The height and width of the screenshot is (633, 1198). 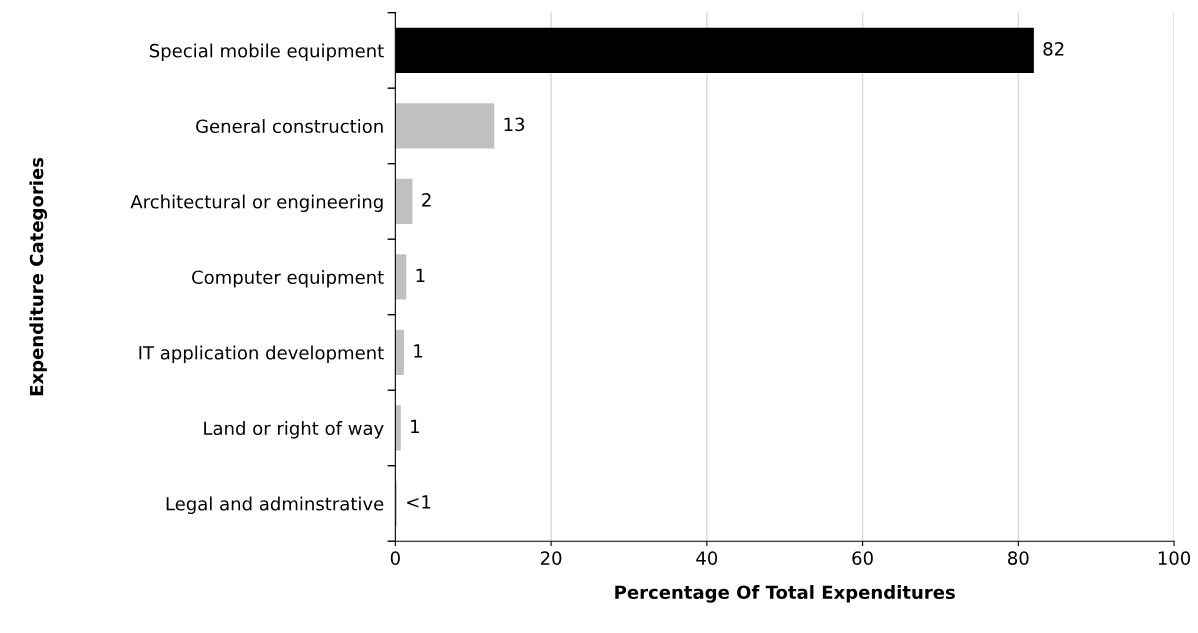 What do you see at coordinates (289, 126) in the screenshot?
I see `y-tick-label: General construction` at bounding box center [289, 126].